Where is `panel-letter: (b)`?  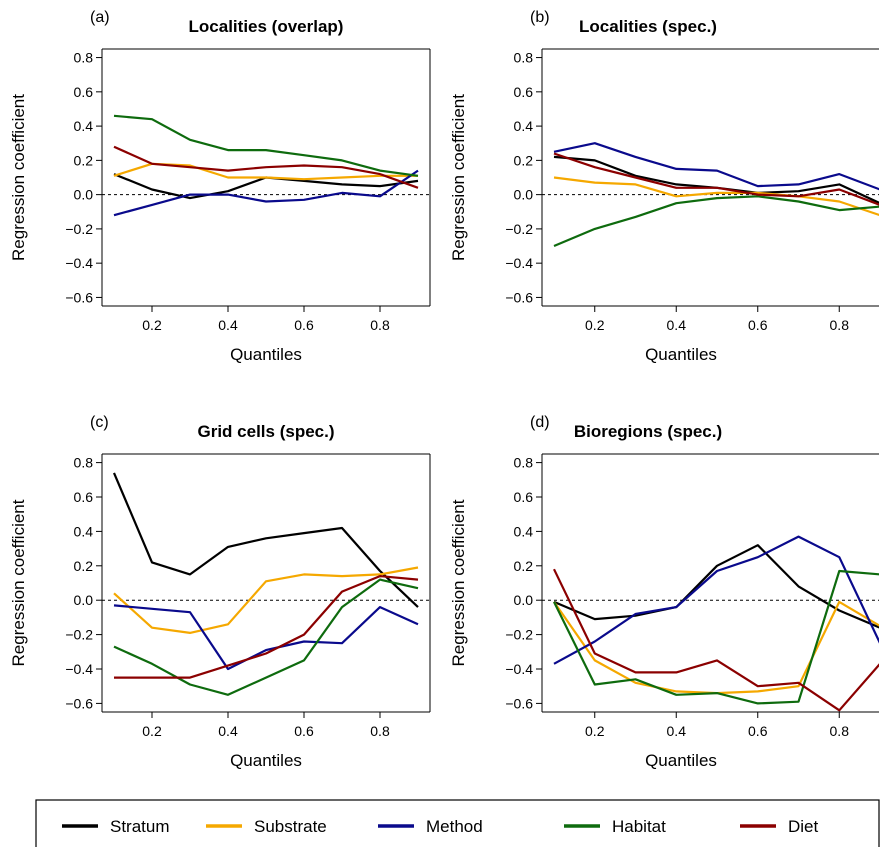
panel-letter: (b) is located at coordinates (540, 17).